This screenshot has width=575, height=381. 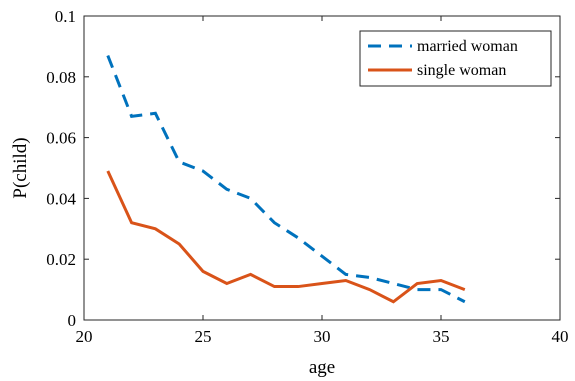 I want to click on legend-label-1: married woman, so click(x=467, y=46).